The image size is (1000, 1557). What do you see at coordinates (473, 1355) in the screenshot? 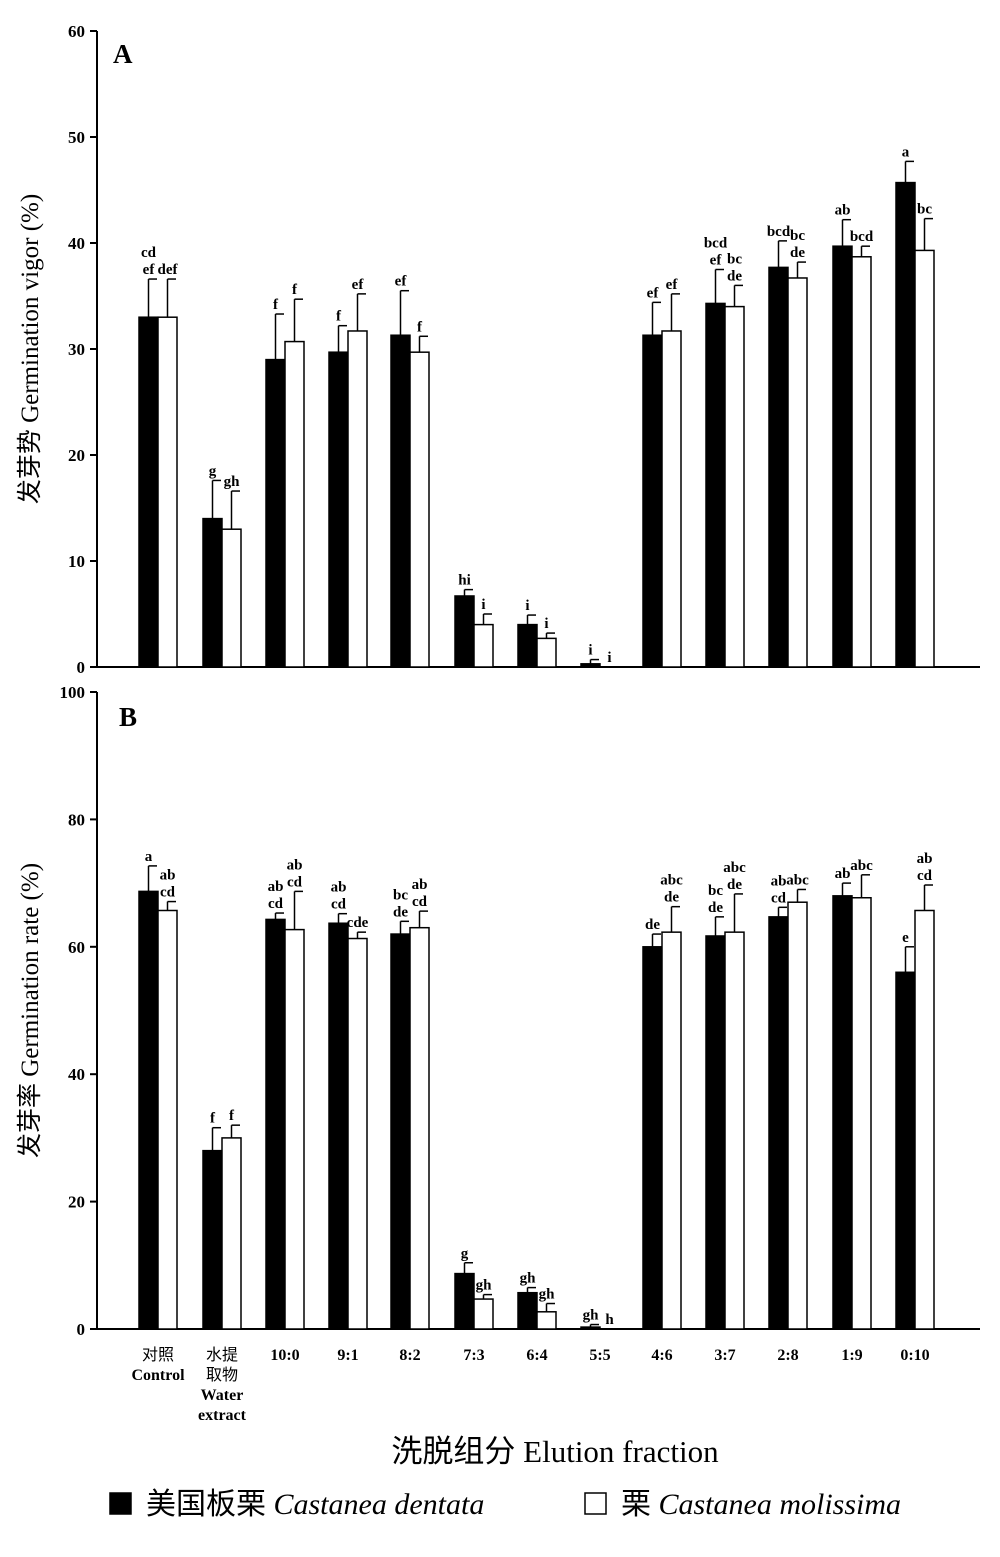
I see `category-label: 7:3` at bounding box center [473, 1355].